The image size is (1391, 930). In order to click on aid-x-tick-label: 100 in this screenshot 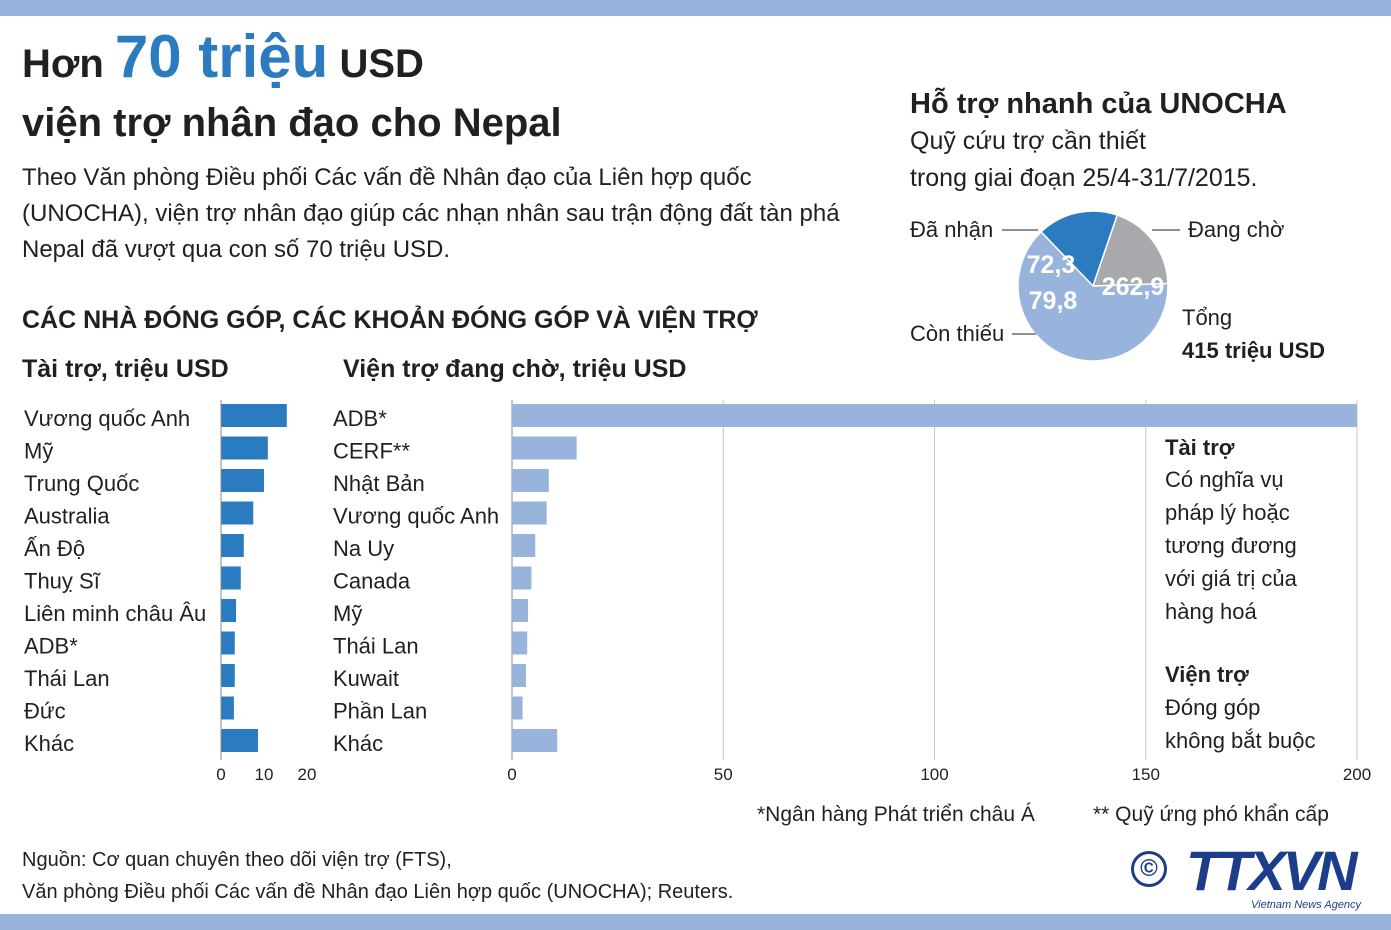, I will do `click(934, 774)`.